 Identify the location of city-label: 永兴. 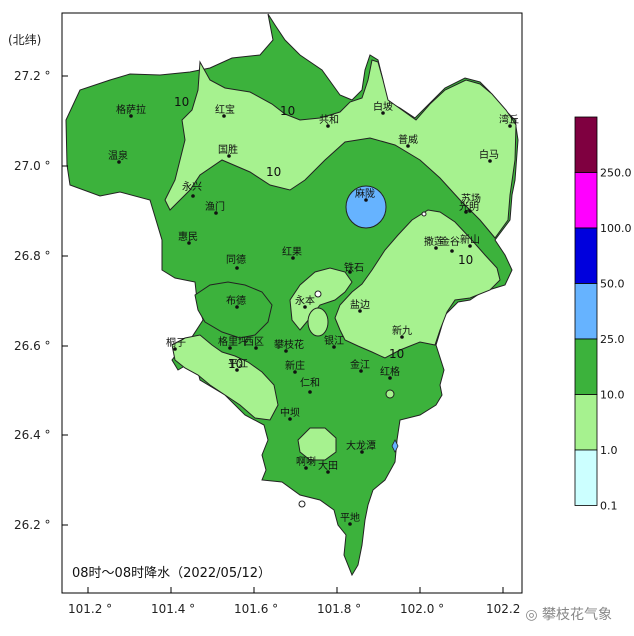
(192, 186).